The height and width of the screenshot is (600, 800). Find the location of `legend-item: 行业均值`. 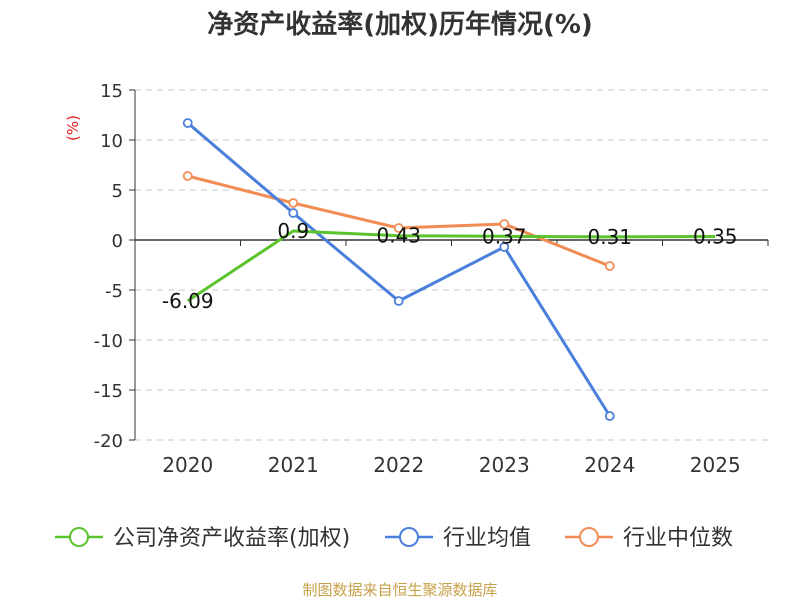

legend-item: 行业均值 is located at coordinates (458, 538).